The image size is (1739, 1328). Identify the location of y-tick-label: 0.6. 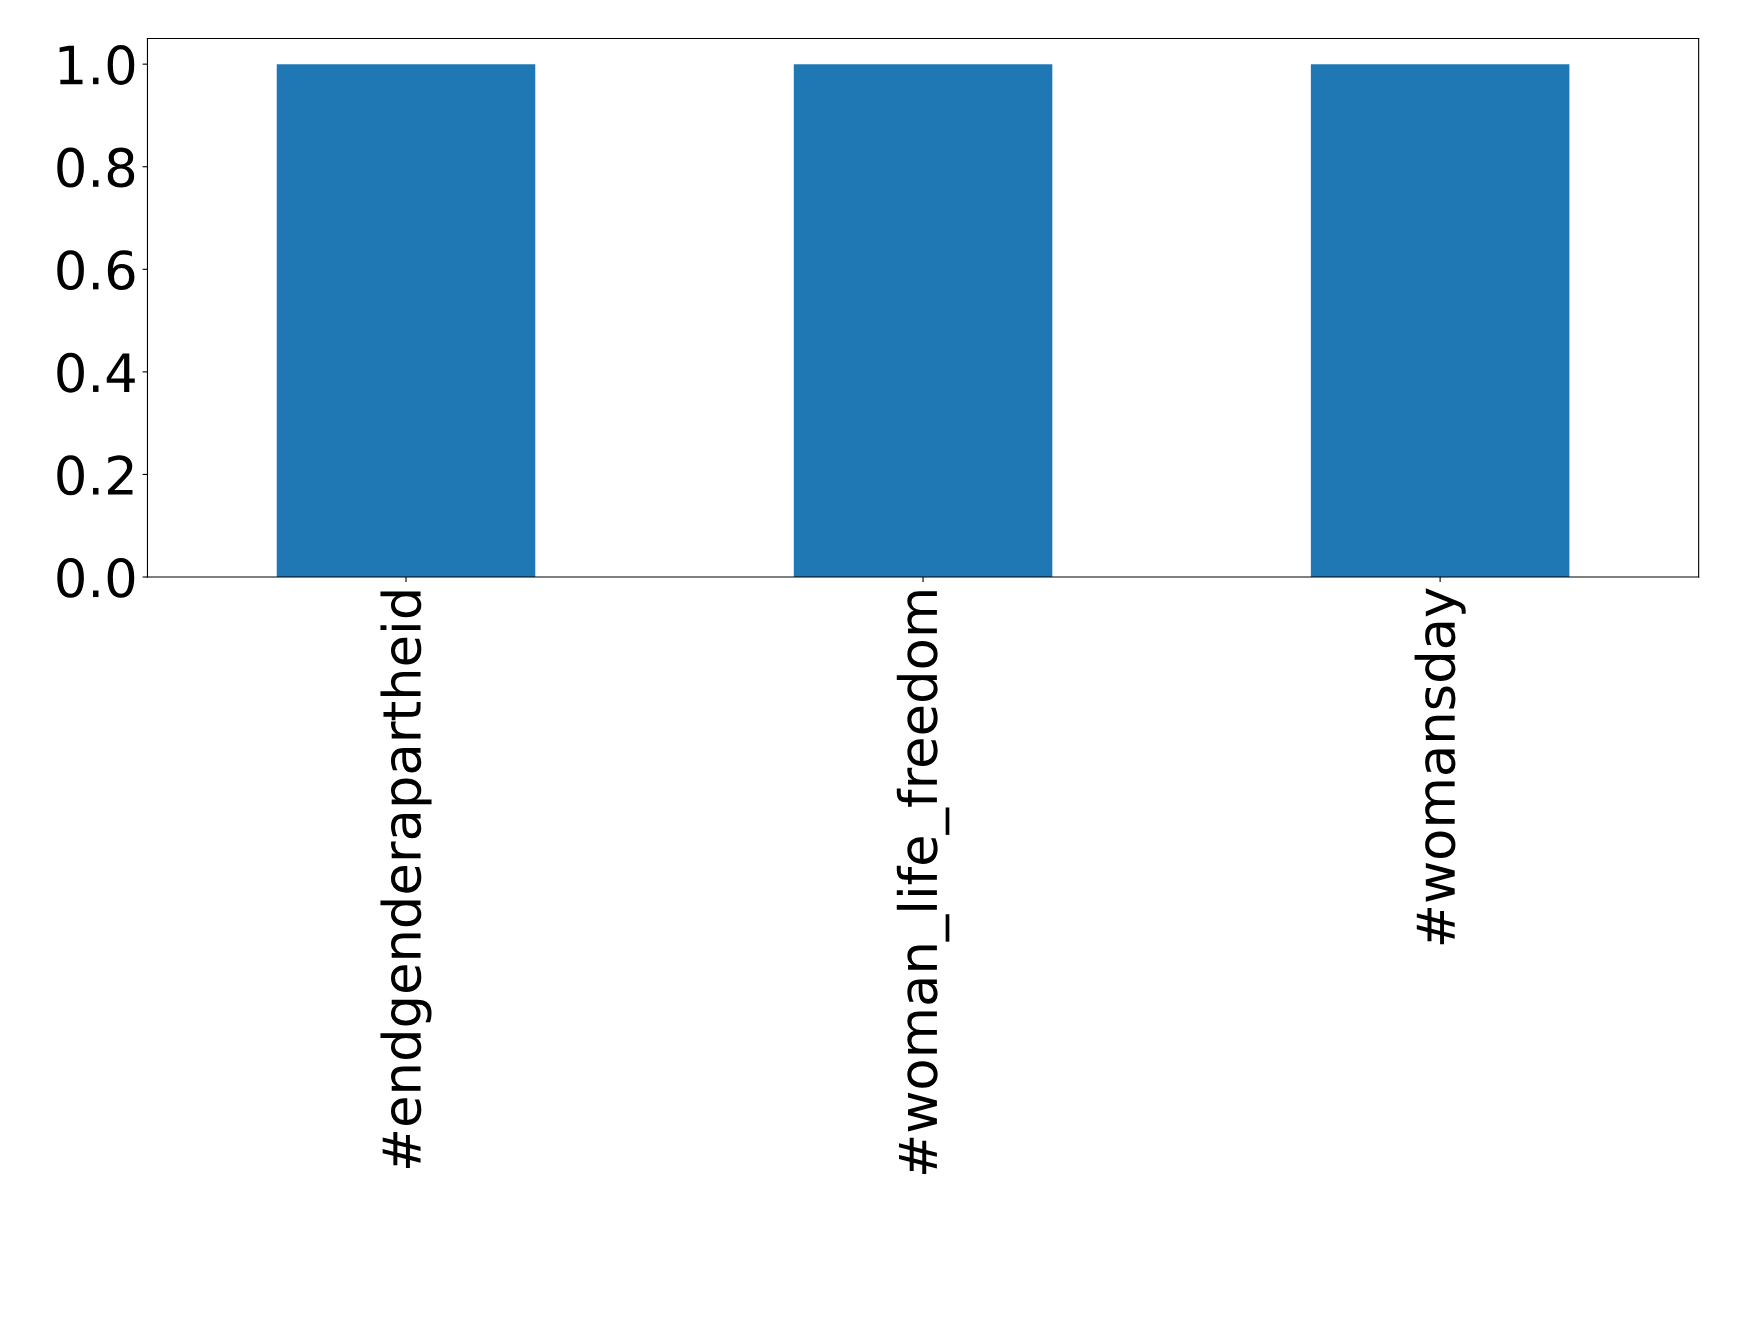
(96, 270).